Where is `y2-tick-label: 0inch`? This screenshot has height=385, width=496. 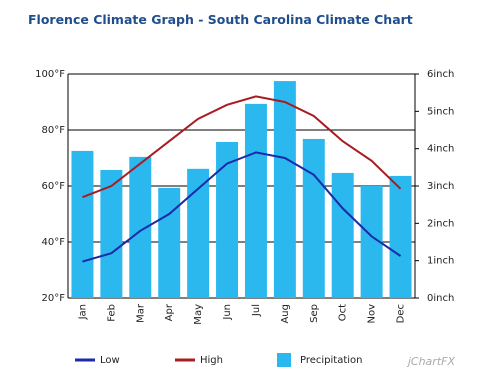
y2-tick-label: 0inch is located at coordinates (440, 298).